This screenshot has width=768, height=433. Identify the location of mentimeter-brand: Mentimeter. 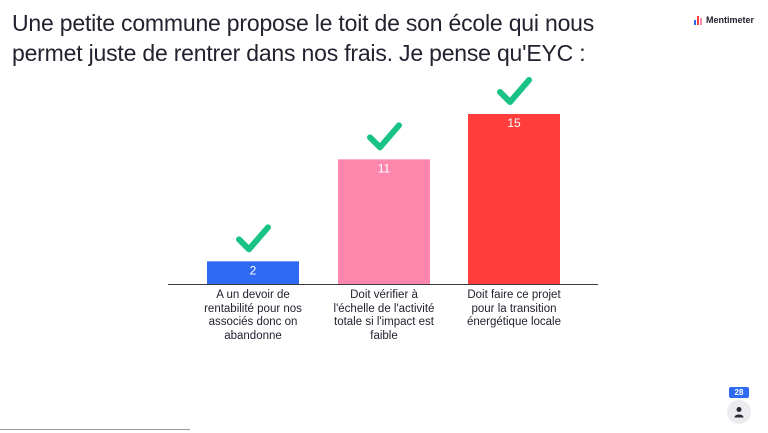
(723, 20).